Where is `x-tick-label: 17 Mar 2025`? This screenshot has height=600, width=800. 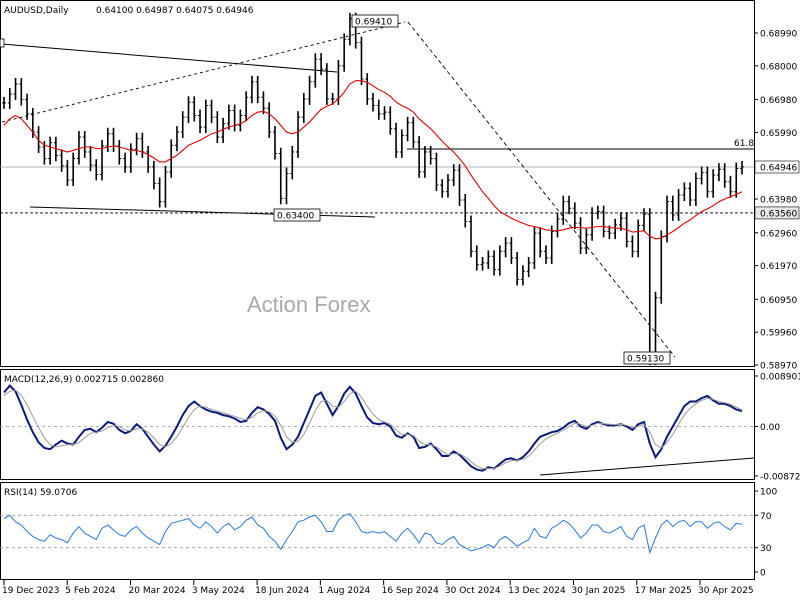 x-tick-label: 17 Mar 2025 is located at coordinates (663, 591).